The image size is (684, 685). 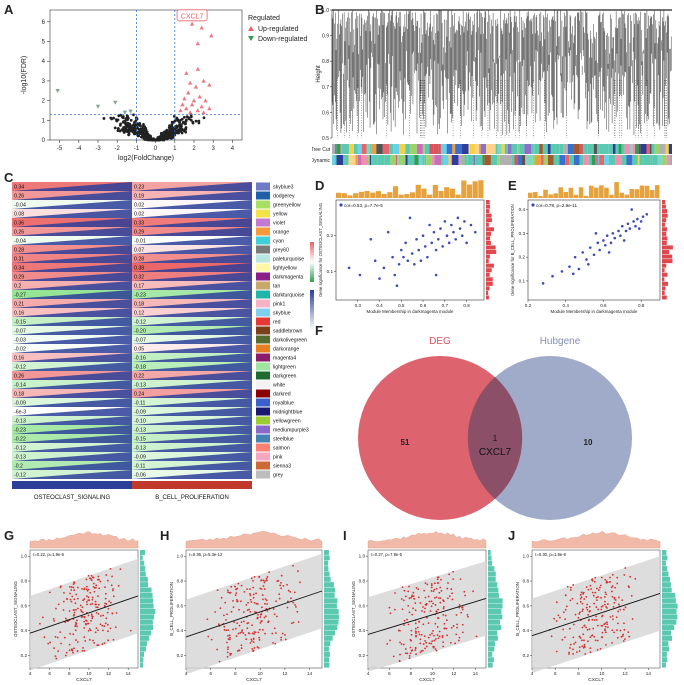 I want to click on panel-label-j: J, so click(x=512, y=535).